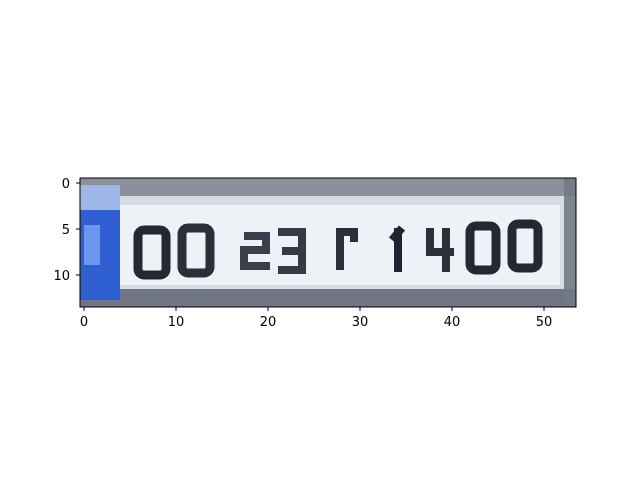 The height and width of the screenshot is (480, 640). What do you see at coordinates (100, 197) in the screenshot?
I see `euro-band-top-pale` at bounding box center [100, 197].